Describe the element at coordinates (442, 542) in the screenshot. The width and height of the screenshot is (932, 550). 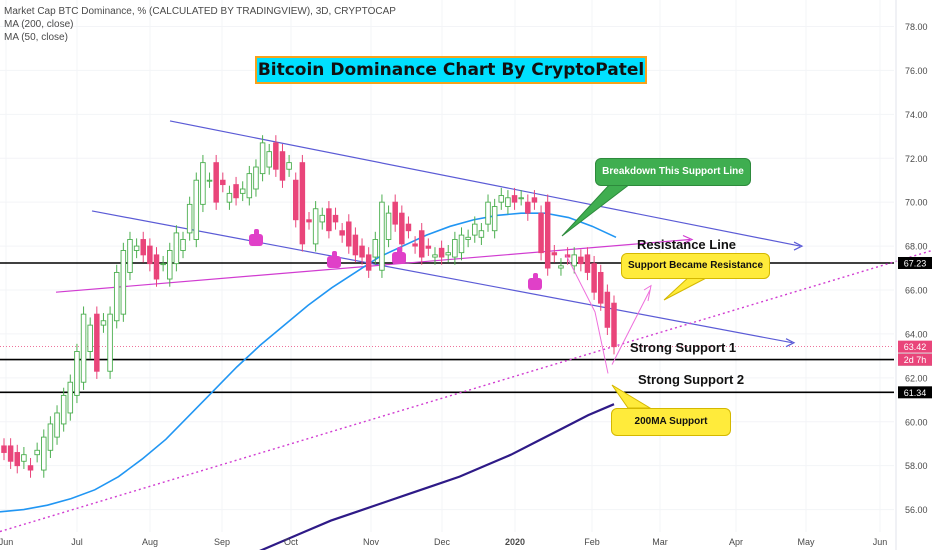
I see `x-tick-label: Dec` at that location.